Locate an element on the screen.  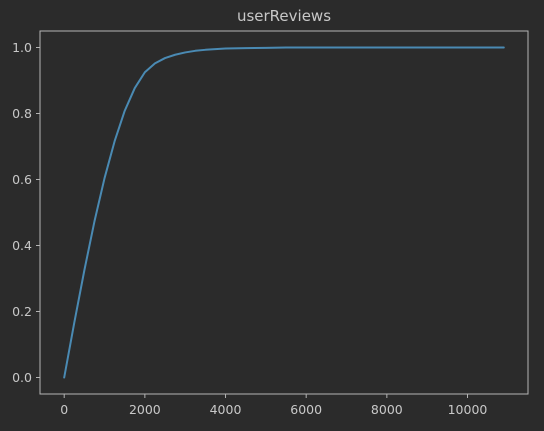
y-tick-label: 0.4 is located at coordinates (22, 245).